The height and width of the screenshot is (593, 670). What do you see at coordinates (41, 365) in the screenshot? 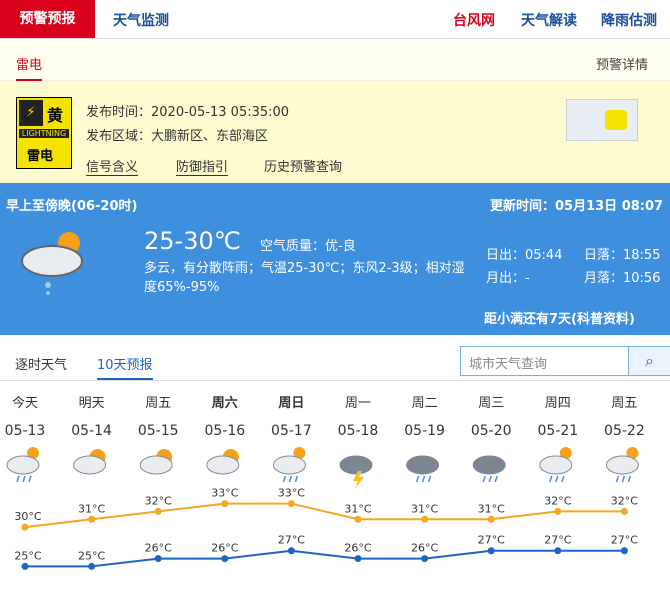
I see `tab: 逐时天气` at bounding box center [41, 365].